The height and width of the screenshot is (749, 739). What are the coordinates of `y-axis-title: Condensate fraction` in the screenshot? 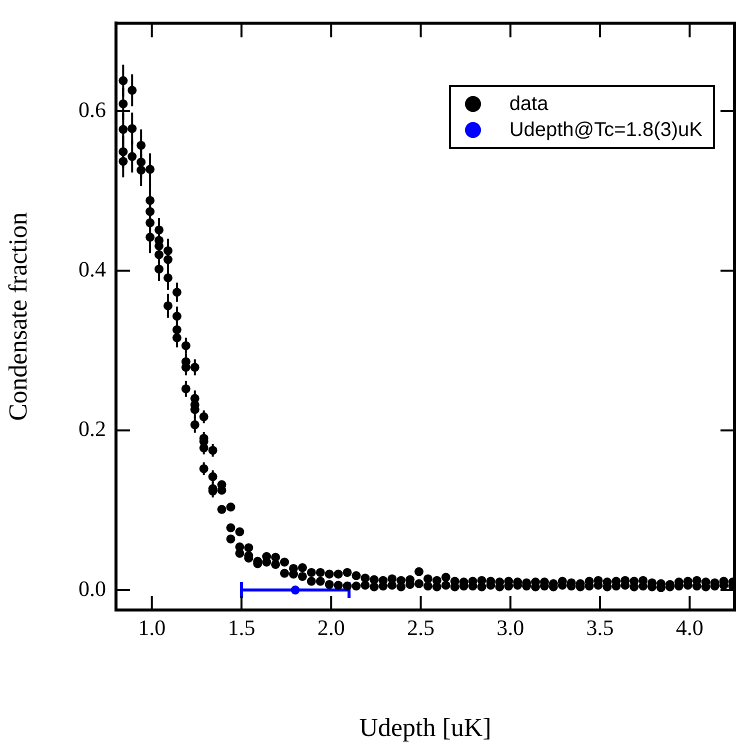 It's located at (17, 316).